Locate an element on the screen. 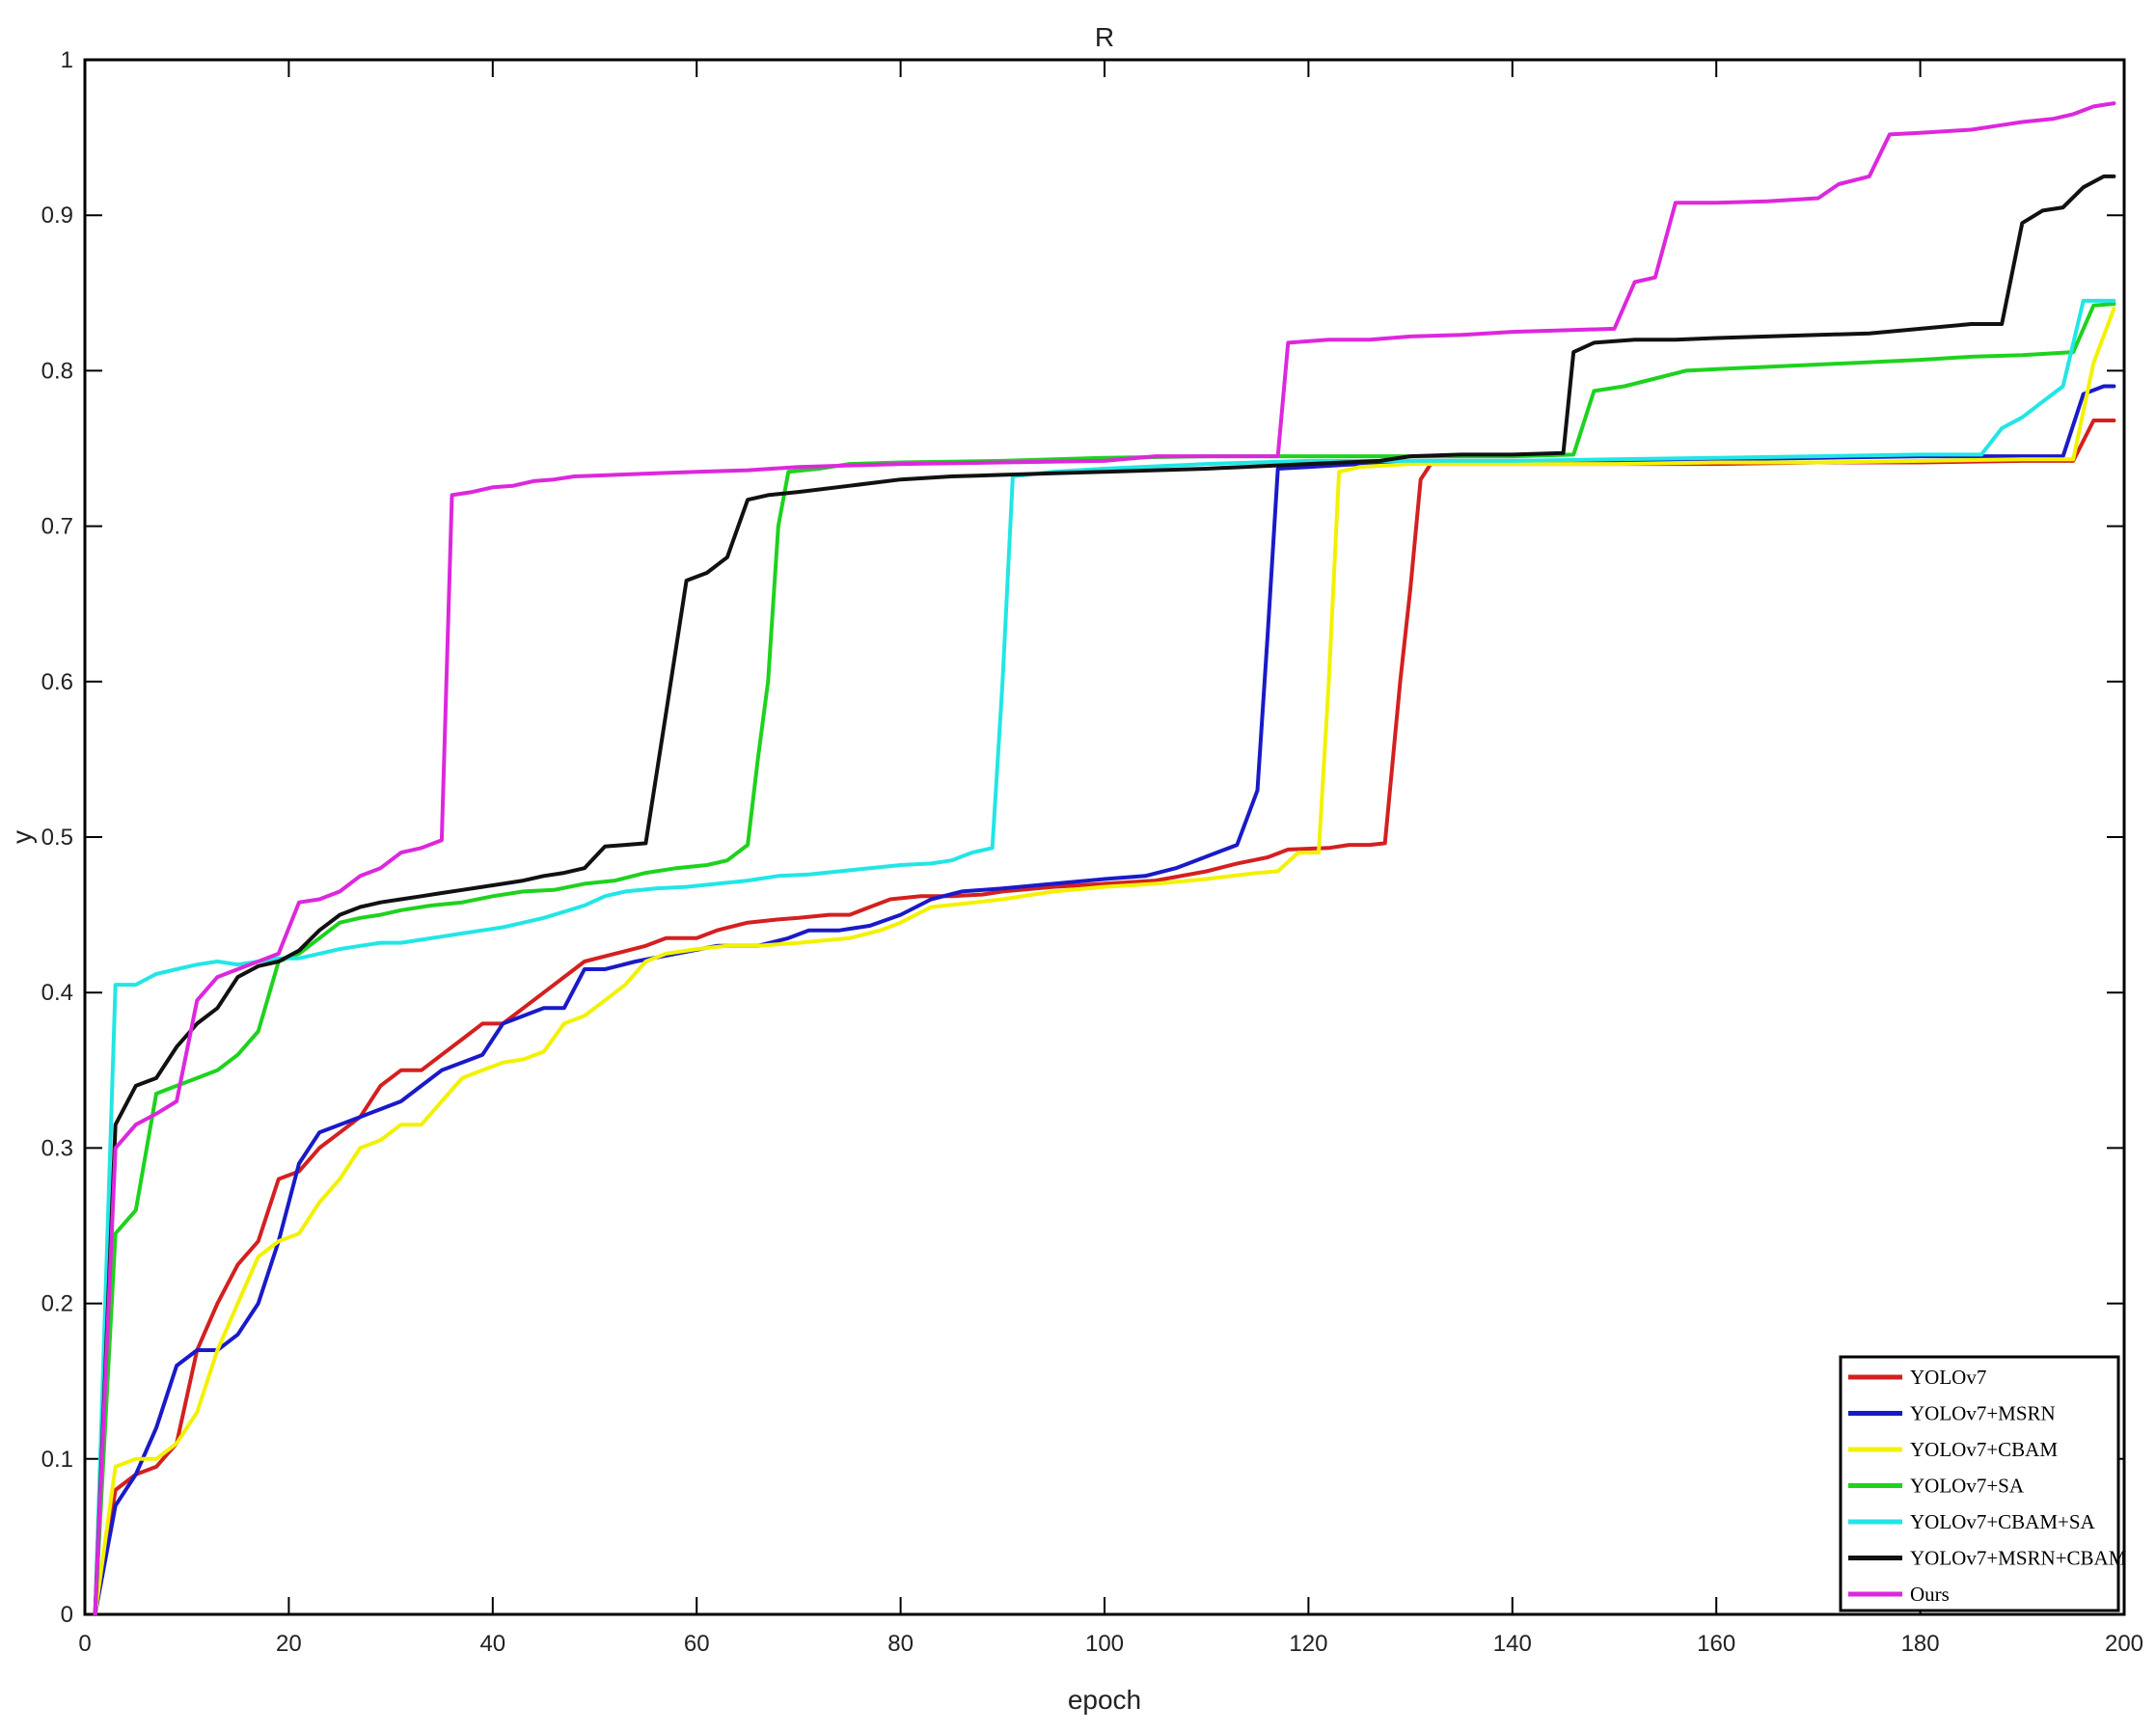 The image size is (2156, 1733). chart-title: R is located at coordinates (1104, 37).